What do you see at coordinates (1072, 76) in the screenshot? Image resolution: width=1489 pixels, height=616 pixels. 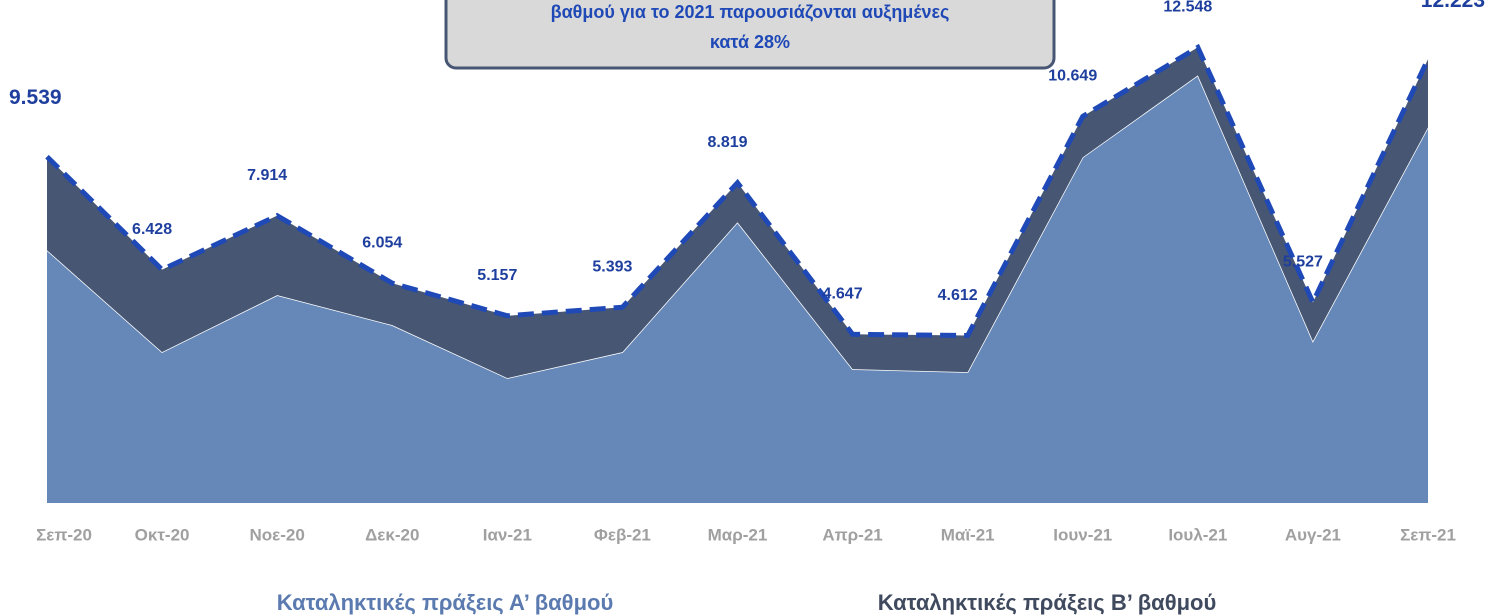 I see `data-label: 10.649` at bounding box center [1072, 76].